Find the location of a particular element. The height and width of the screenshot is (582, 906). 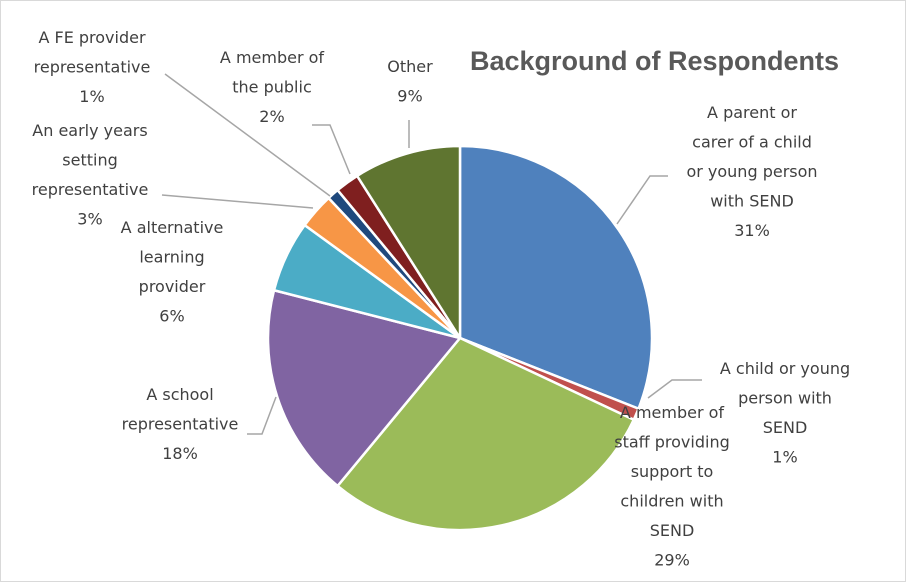

slice-label: An early years setting representative 3% is located at coordinates (90, 175).